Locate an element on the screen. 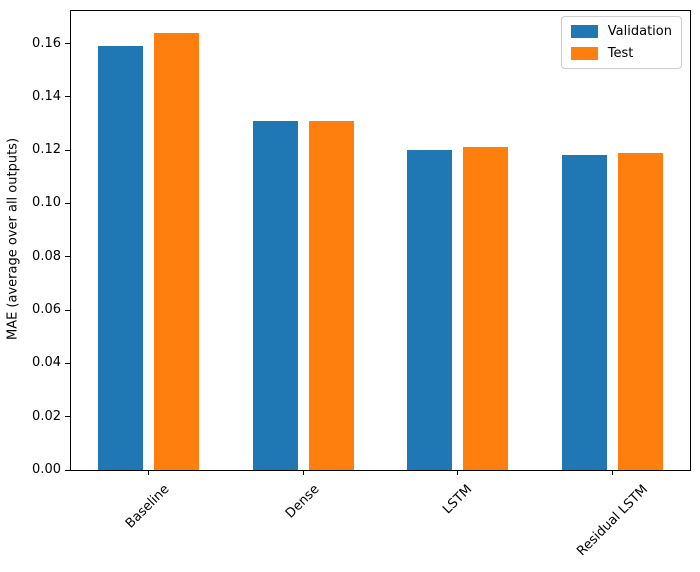  y-tick-label-0.04: 0.04 is located at coordinates (46, 363).